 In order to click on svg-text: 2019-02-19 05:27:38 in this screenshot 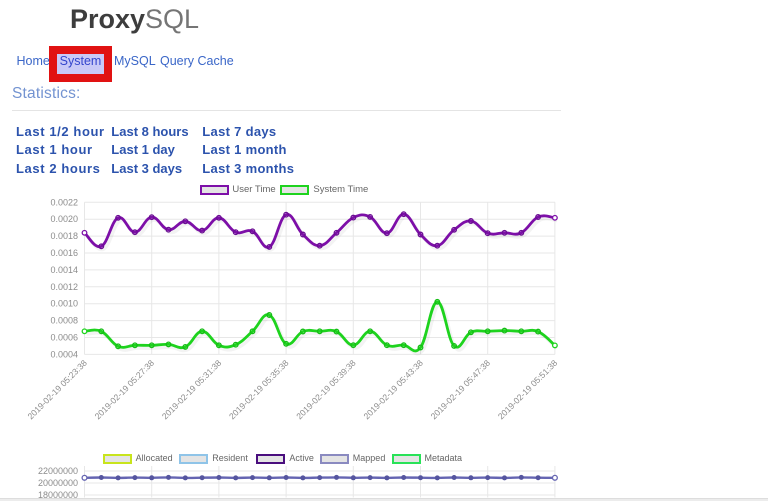, I will do `click(125, 390)`.